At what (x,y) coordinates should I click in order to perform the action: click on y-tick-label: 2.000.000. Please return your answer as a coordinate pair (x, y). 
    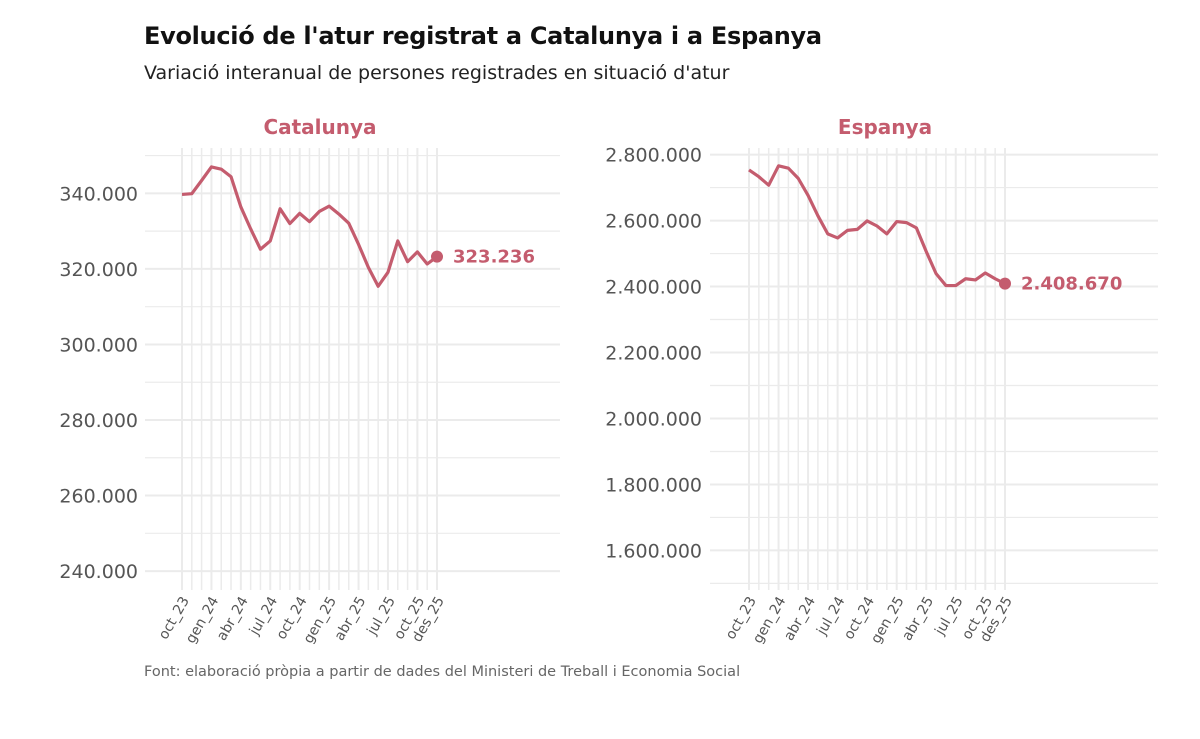
    Looking at the image, I should click on (653, 419).